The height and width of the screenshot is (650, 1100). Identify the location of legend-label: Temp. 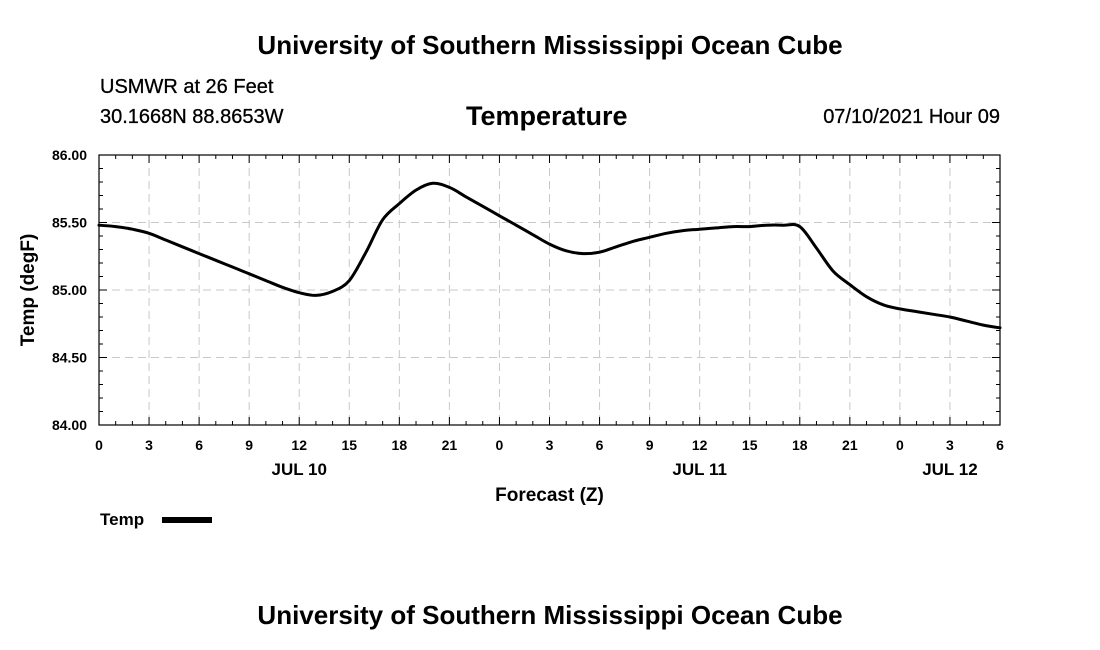
(122, 519).